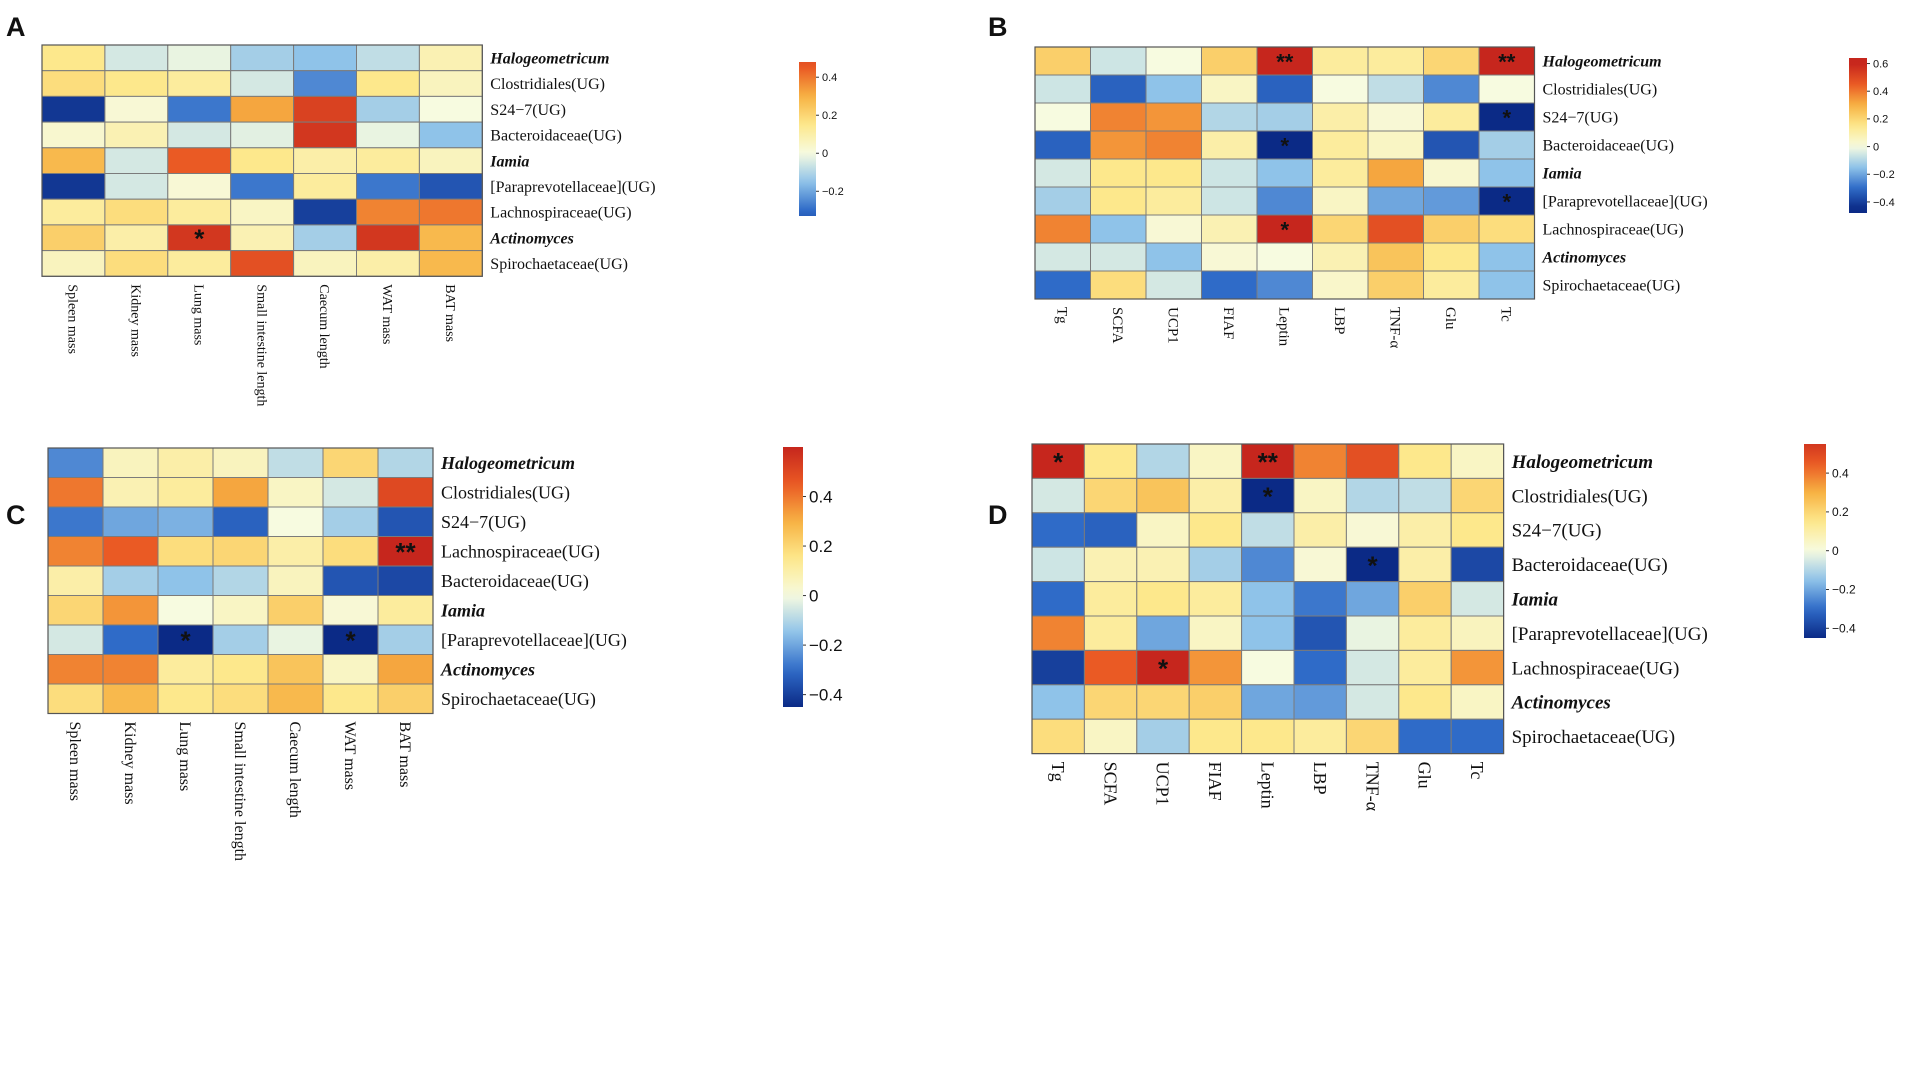  Describe the element at coordinates (1285, 61) in the screenshot. I see `significance-star: **` at that location.